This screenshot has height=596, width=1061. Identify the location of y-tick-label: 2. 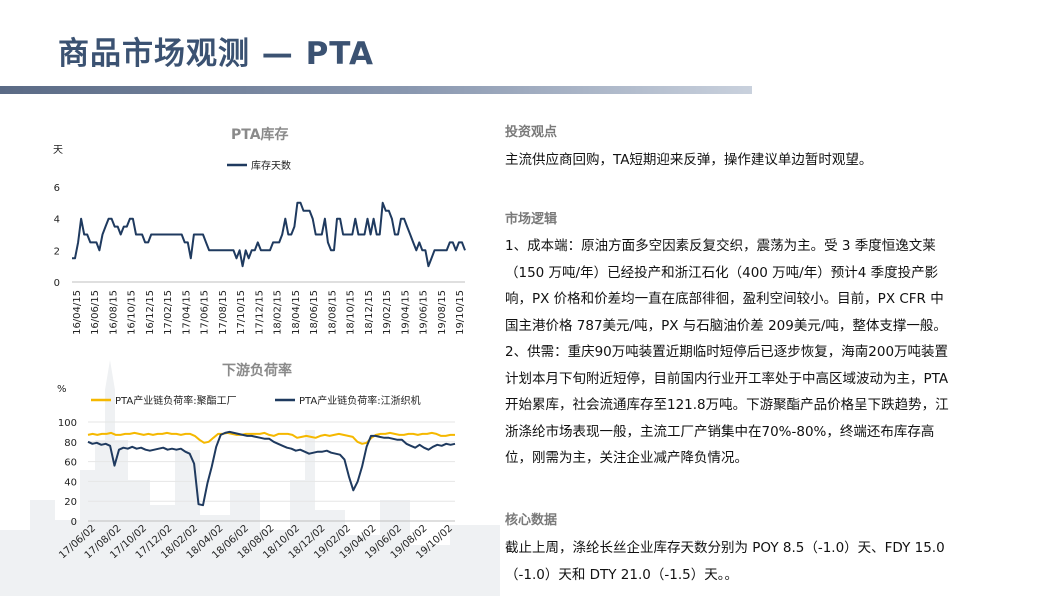
(57, 251).